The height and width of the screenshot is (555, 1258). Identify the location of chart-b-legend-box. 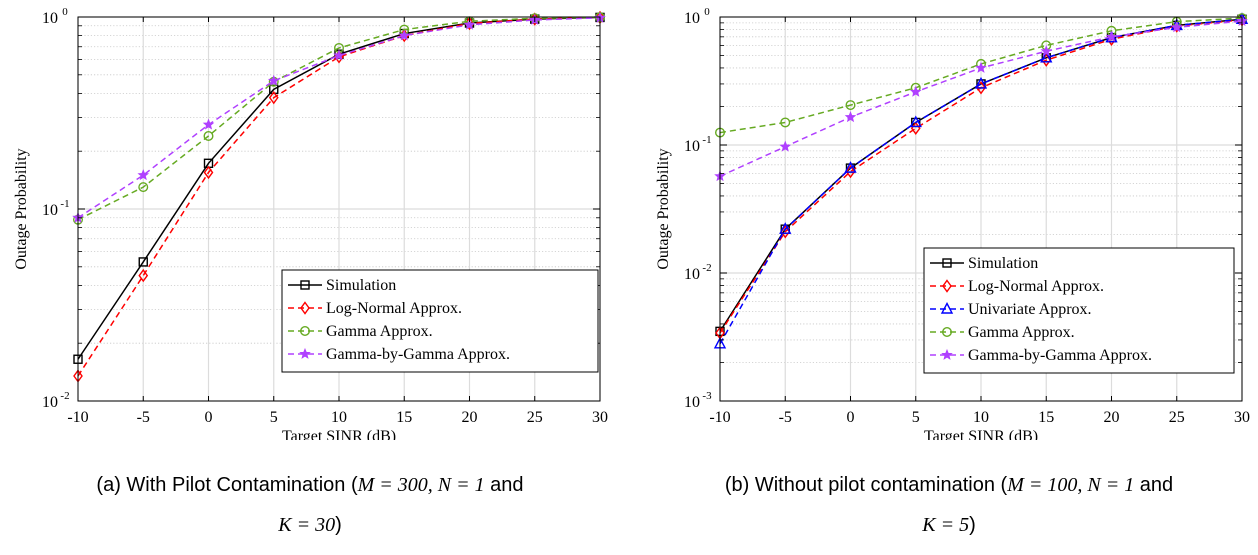
(1079, 310).